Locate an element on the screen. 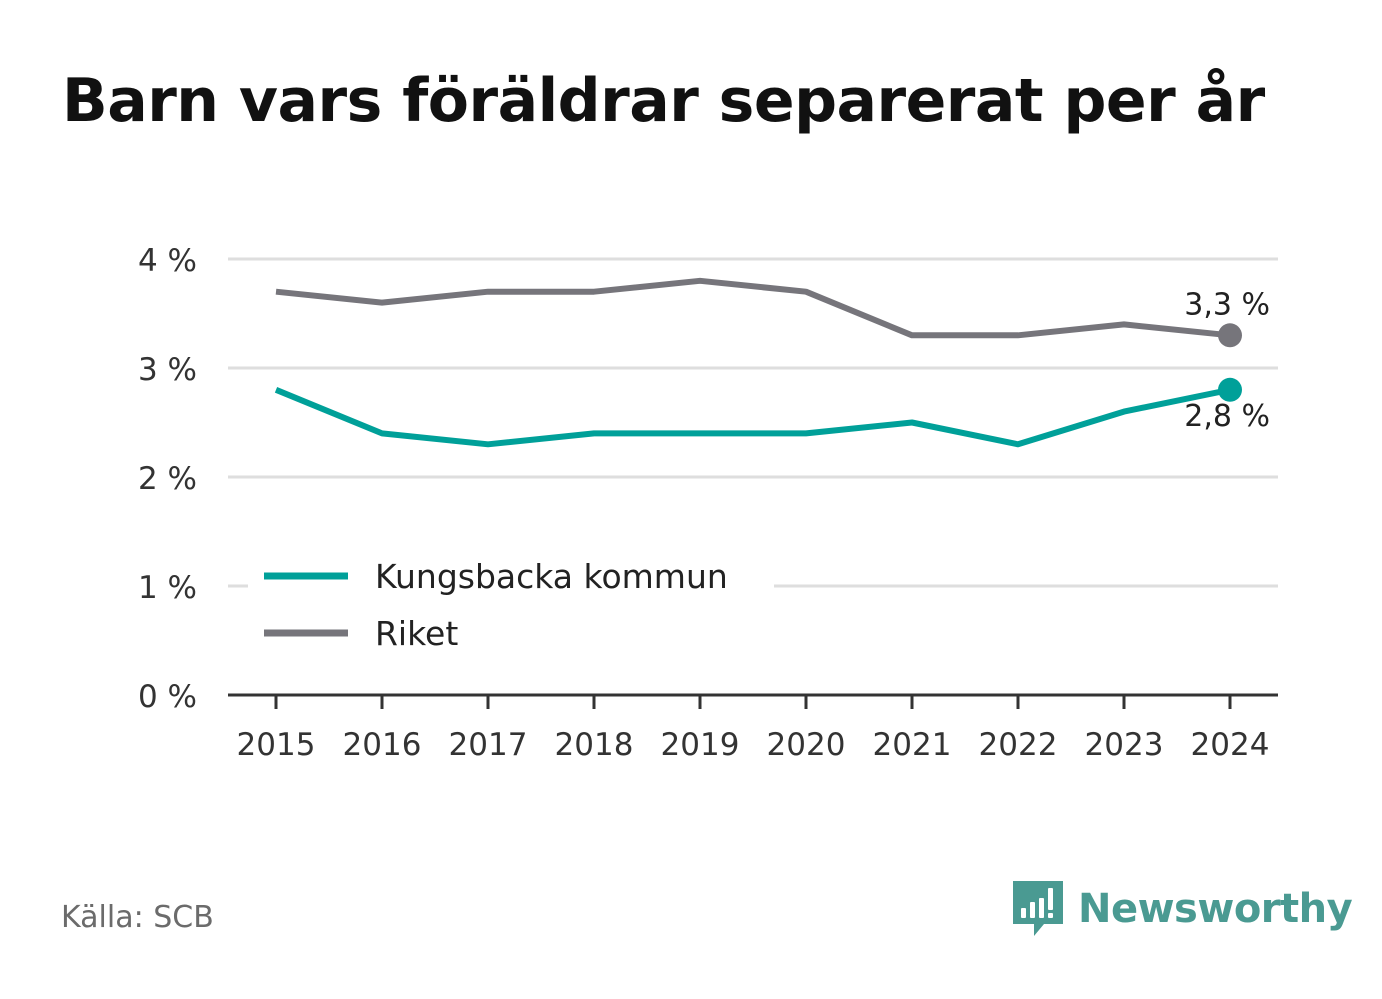 The image size is (1382, 999). brand-name: Newsworthy is located at coordinates (1215, 909).